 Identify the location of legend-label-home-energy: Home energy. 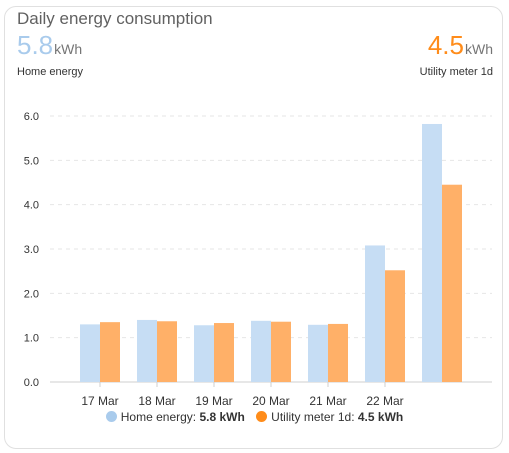
(156, 417).